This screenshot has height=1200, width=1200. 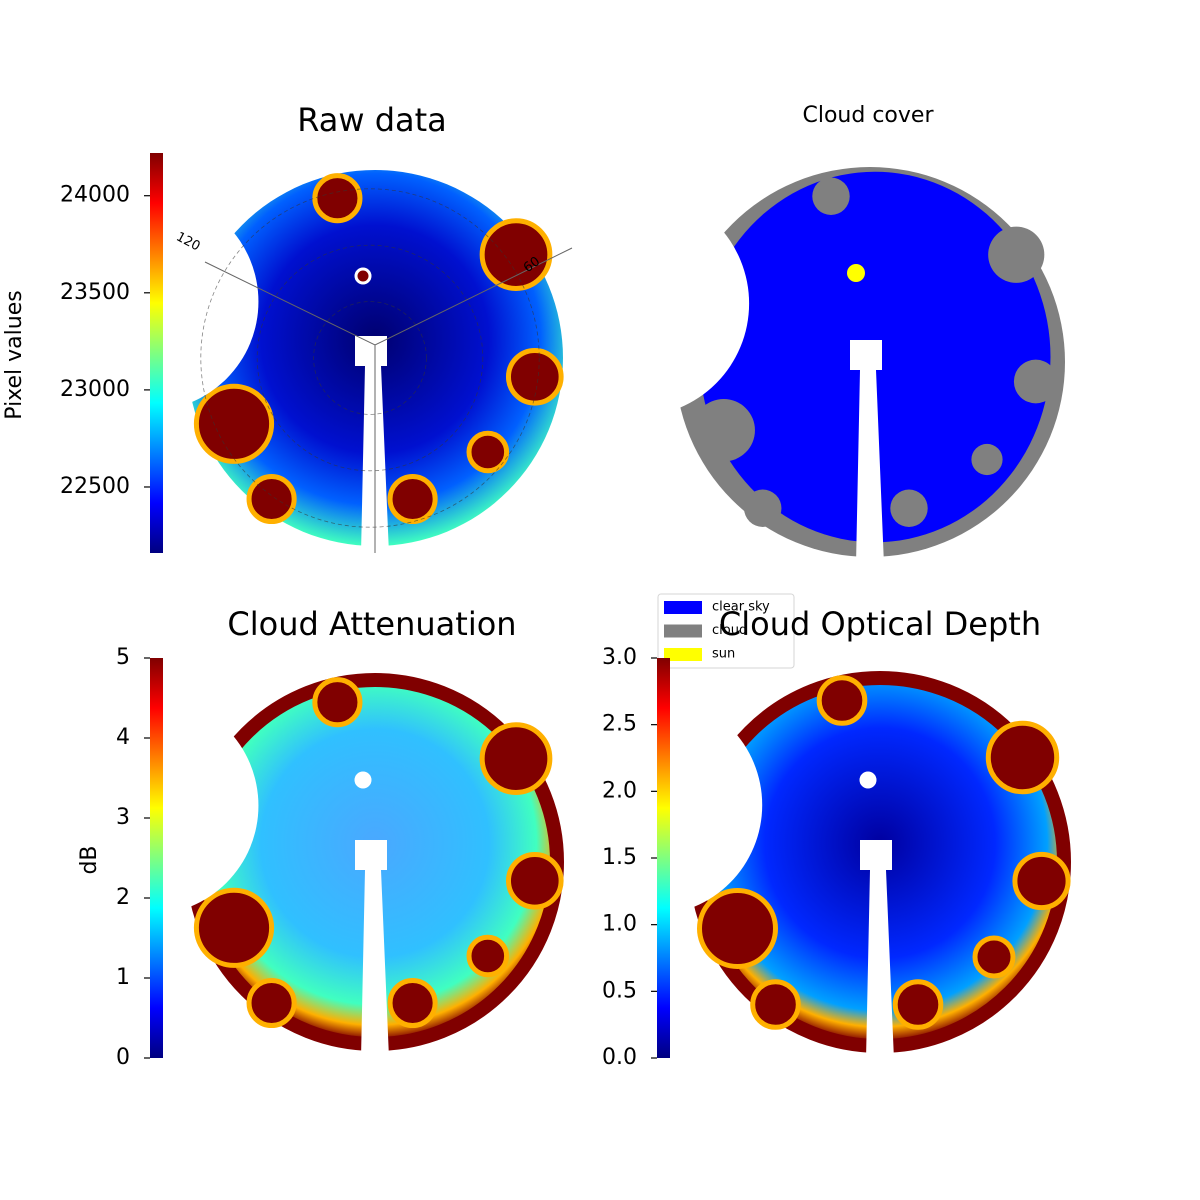 What do you see at coordinates (89, 859) in the screenshot?
I see `colorbar-label: dB` at bounding box center [89, 859].